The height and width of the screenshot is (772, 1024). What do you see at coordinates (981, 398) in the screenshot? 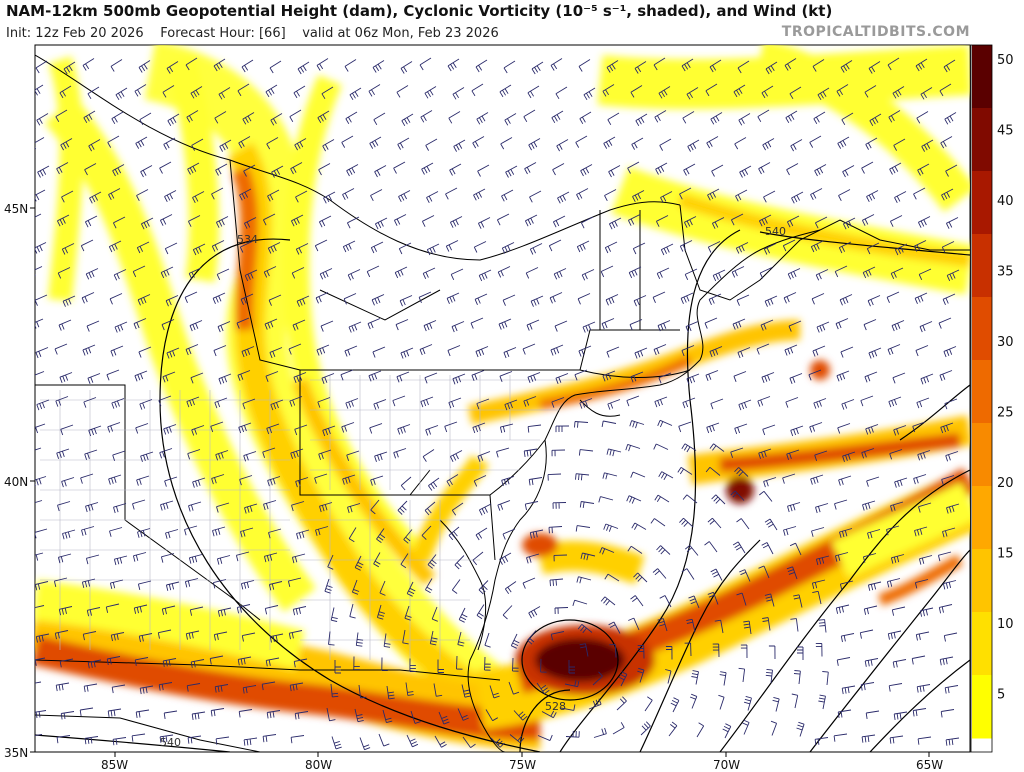
I see `colorbar-frame` at bounding box center [981, 398].